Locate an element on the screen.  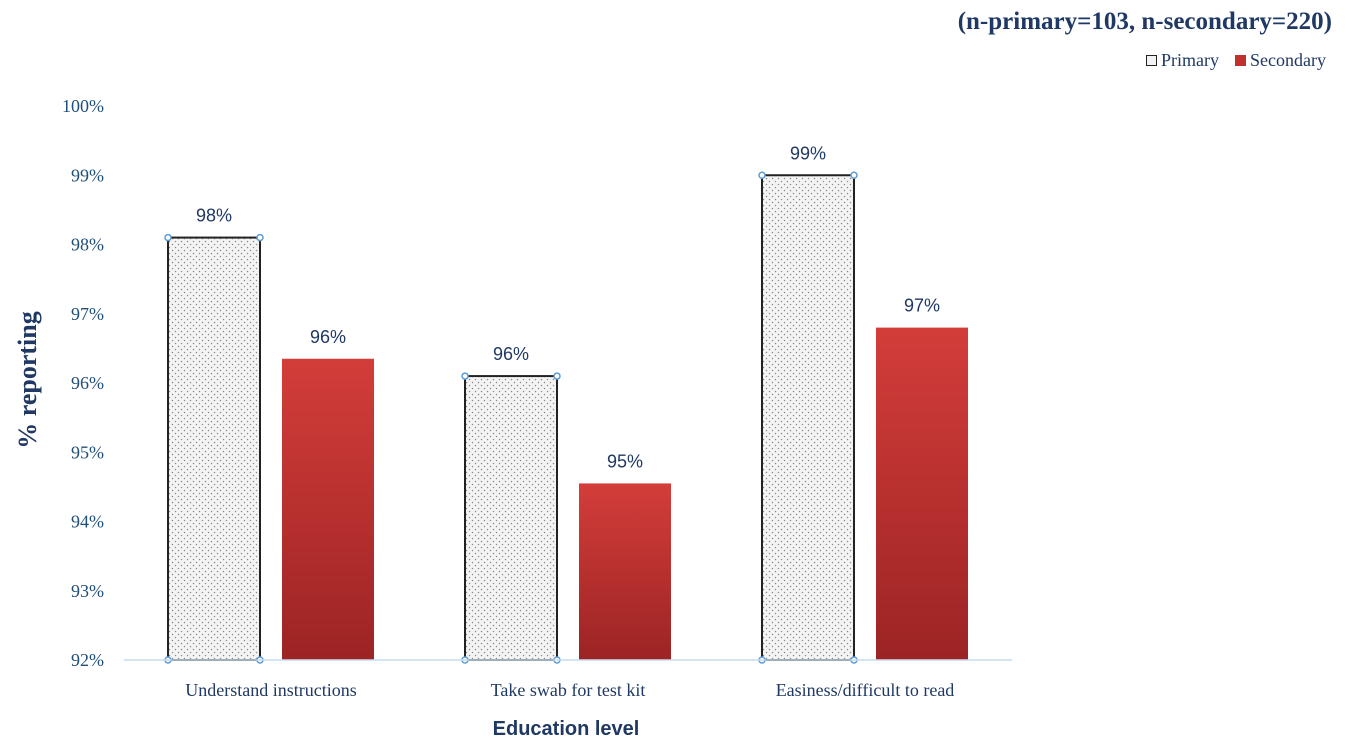
data-label-secondary: 95% is located at coordinates (625, 461).